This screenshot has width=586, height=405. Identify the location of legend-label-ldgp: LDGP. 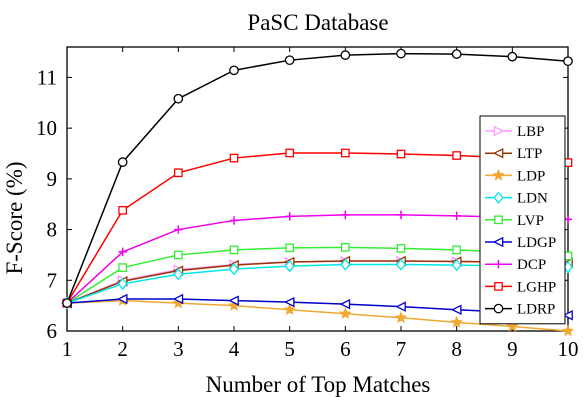
(536, 243).